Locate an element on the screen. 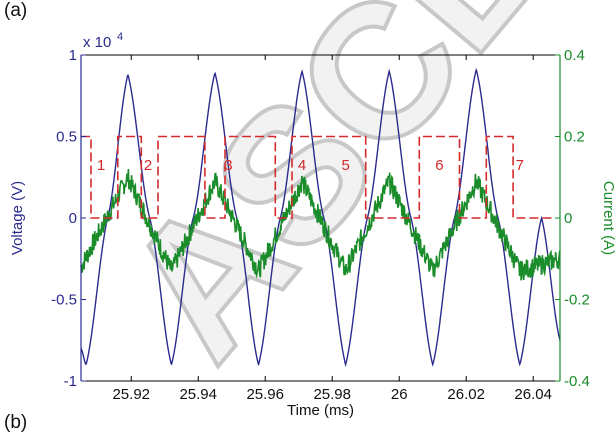  left-axis-exponent: 4 is located at coordinates (120, 37).